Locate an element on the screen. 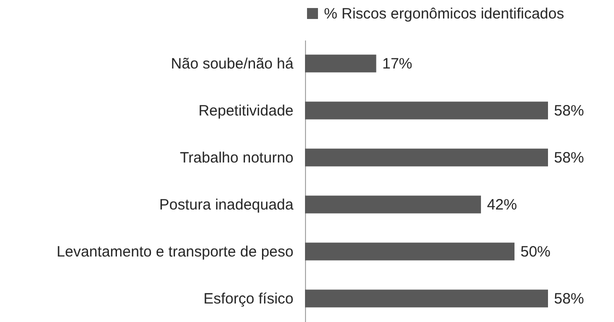 This screenshot has width=614, height=322. data-label: 17% is located at coordinates (397, 64).